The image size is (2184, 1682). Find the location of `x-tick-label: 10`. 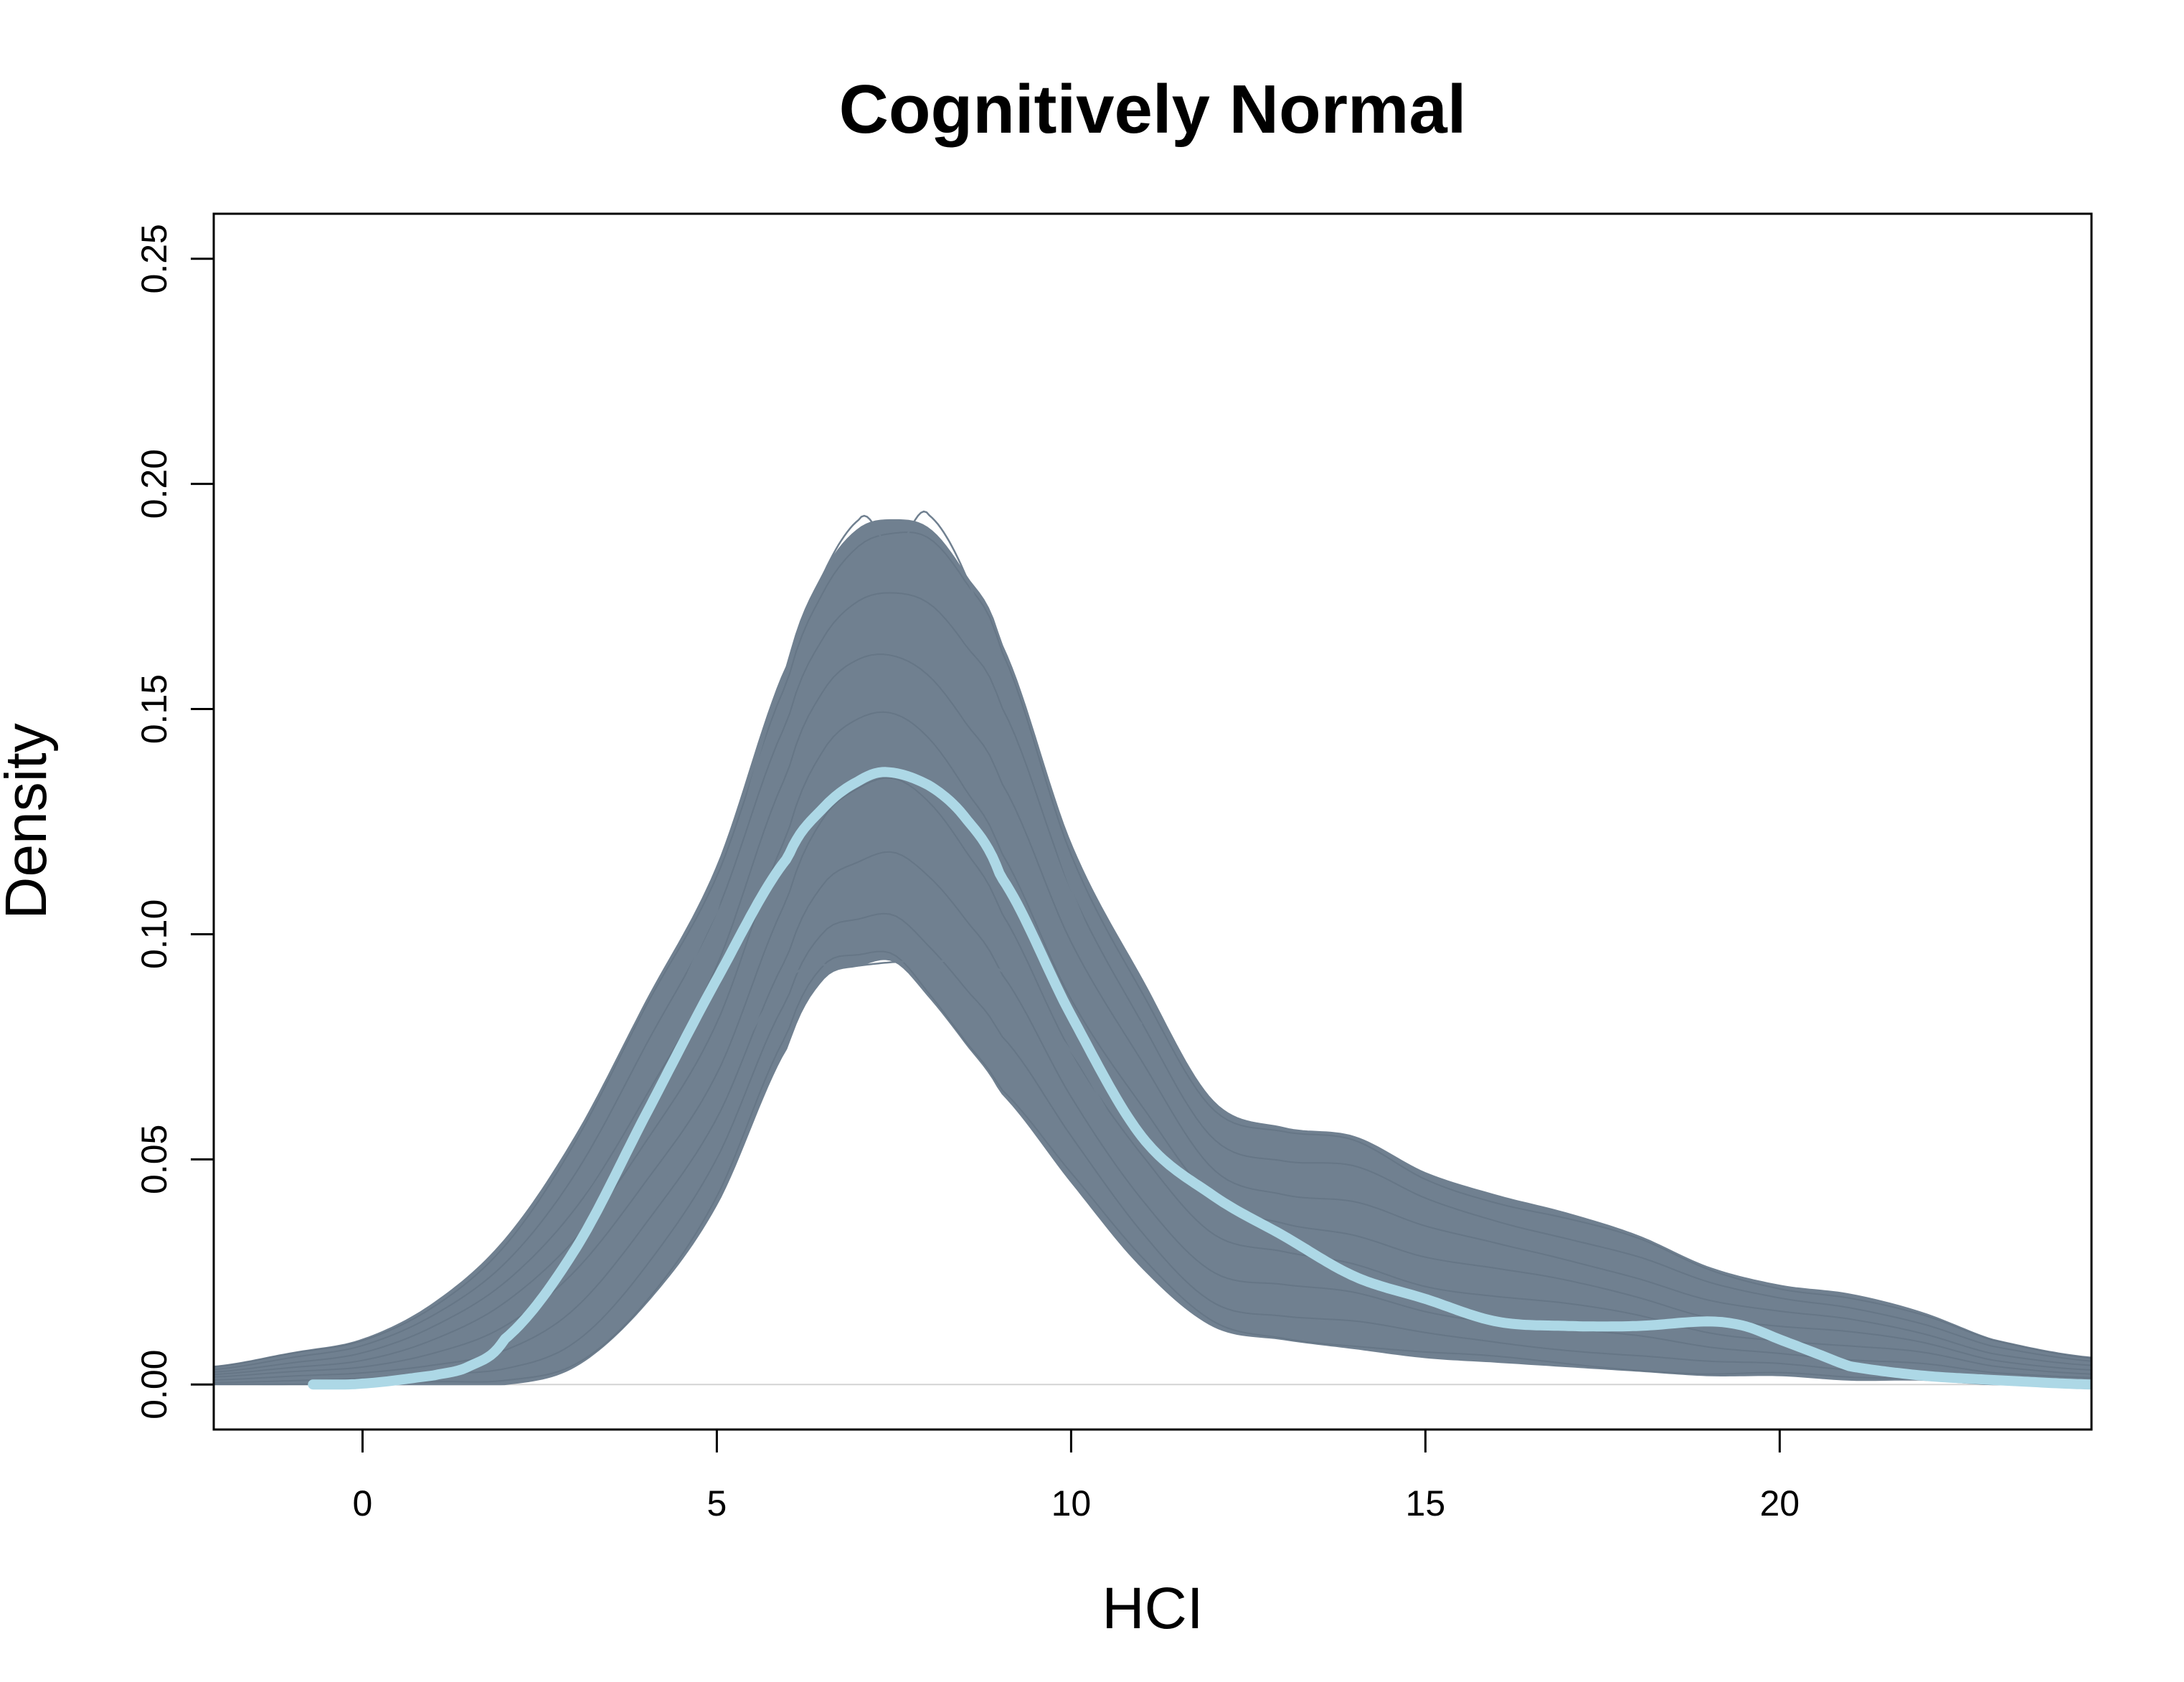

x-tick-label: 10 is located at coordinates (1071, 1503).